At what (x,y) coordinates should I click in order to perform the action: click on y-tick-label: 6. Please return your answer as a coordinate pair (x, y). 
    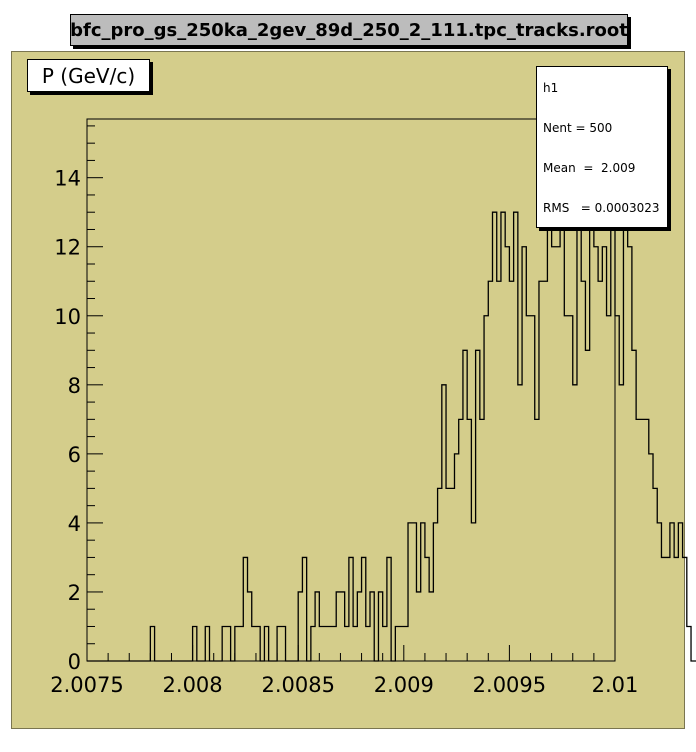
    Looking at the image, I should click on (74, 455).